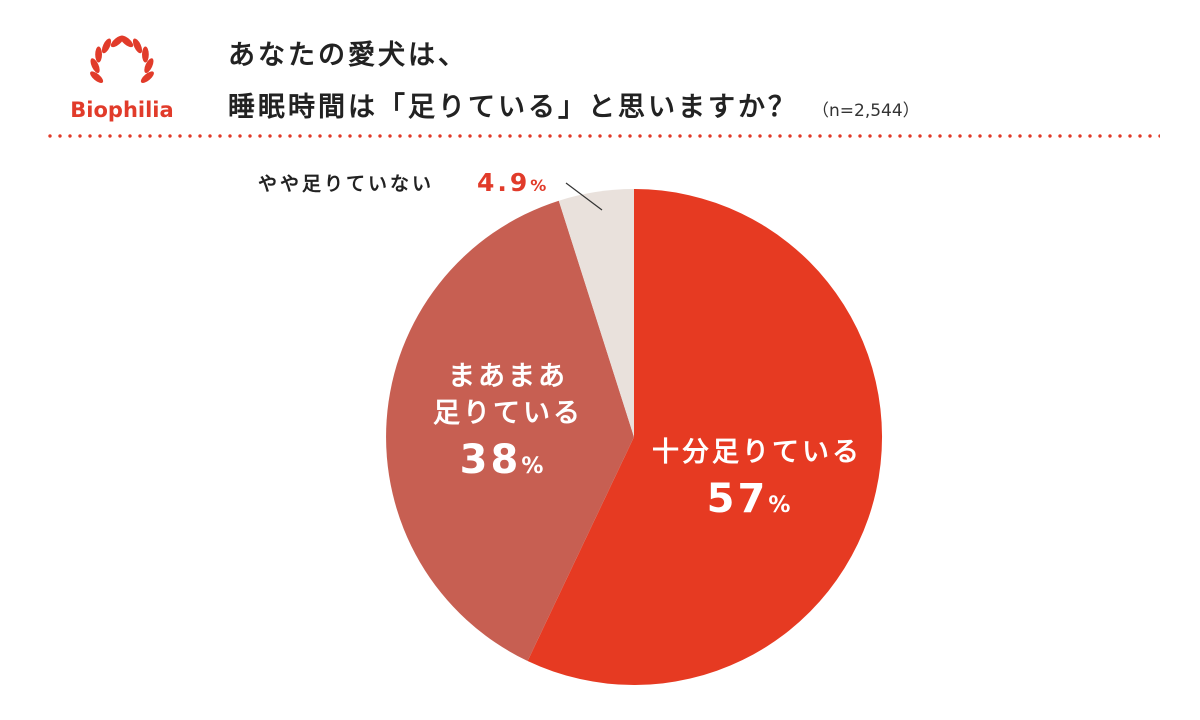  Describe the element at coordinates (122, 59) in the screenshot. I see `laurel-wreath-icon` at that location.